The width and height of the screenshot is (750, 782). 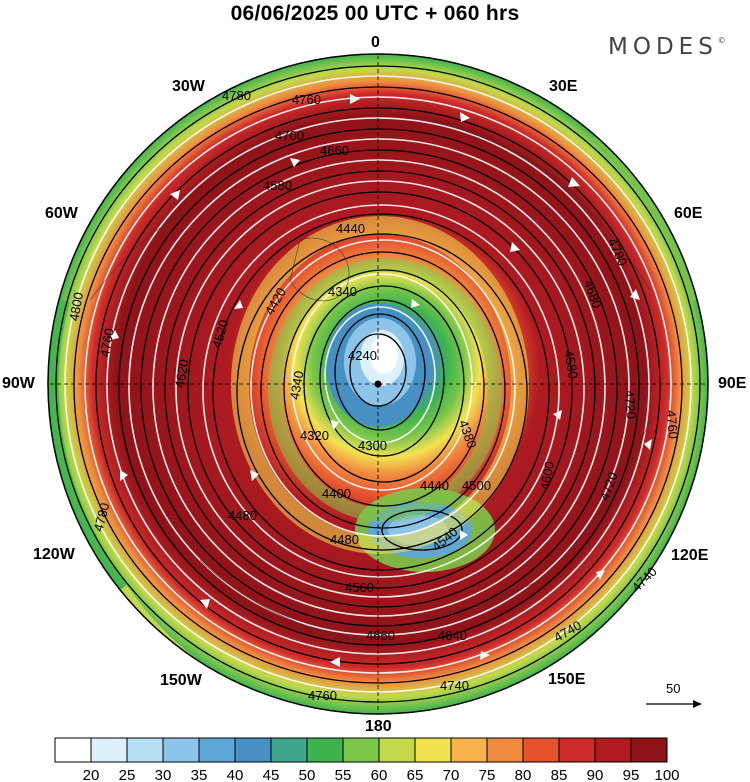 What do you see at coordinates (362, 355) in the screenshot?
I see `contour-label: 4240` at bounding box center [362, 355].